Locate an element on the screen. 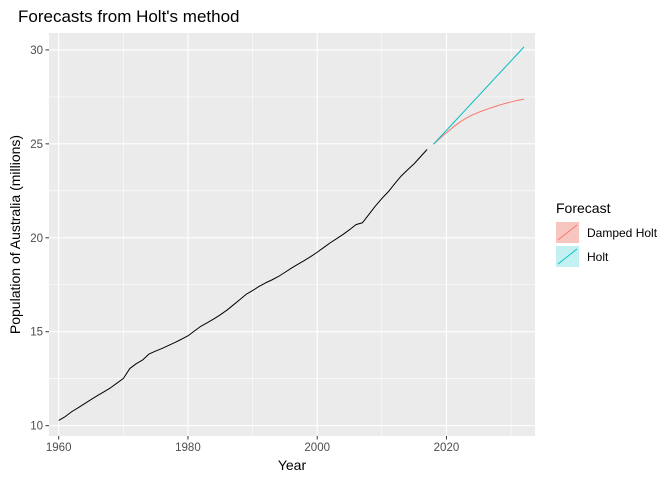 This screenshot has width=672, height=480. y-tick-label: 15 is located at coordinates (36, 333).